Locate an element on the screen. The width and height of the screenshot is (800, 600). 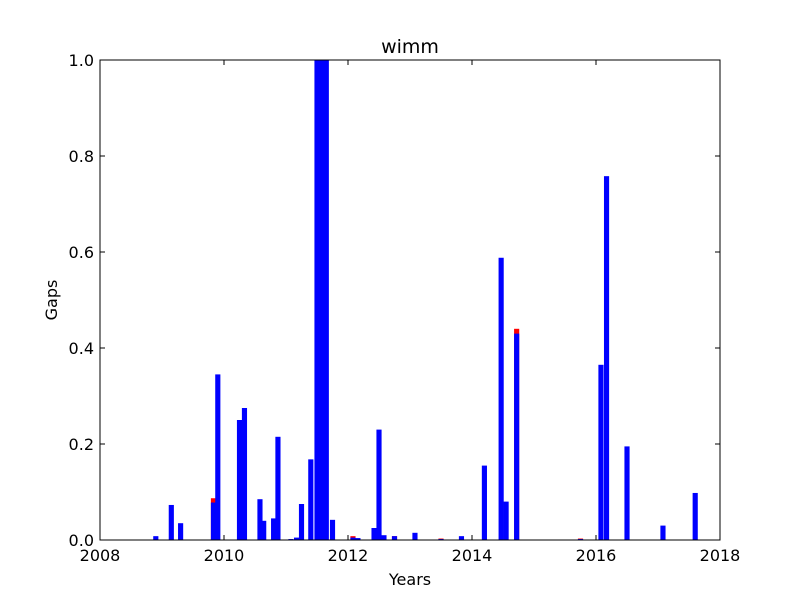
x-tick-label: 2014 is located at coordinates (472, 555).